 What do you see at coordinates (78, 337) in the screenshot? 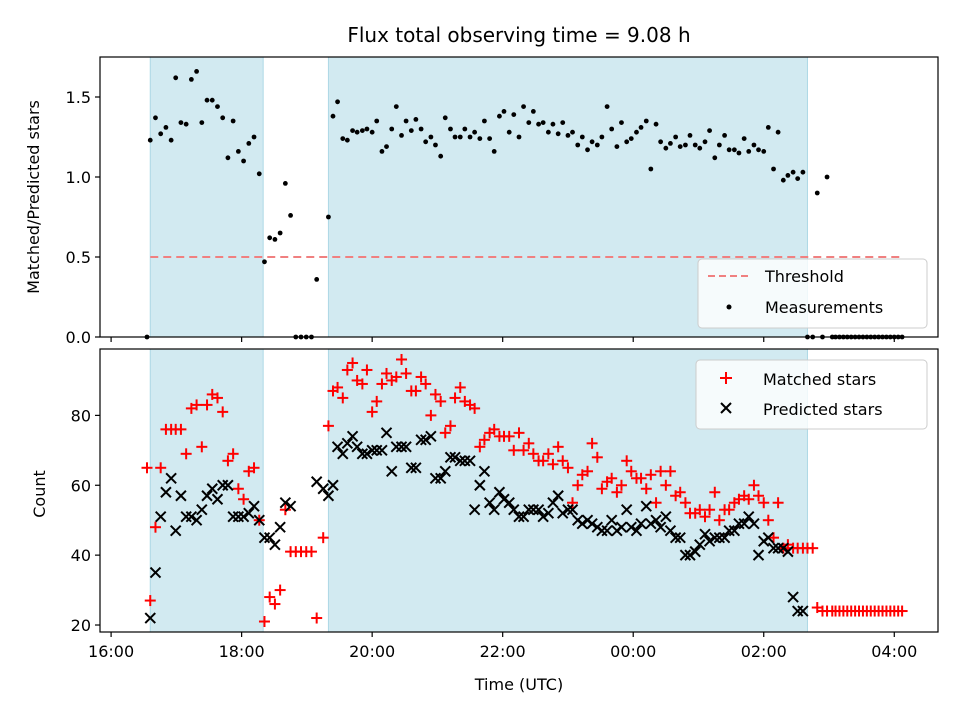
I see `y-tick-label: 0.0` at bounding box center [78, 337].